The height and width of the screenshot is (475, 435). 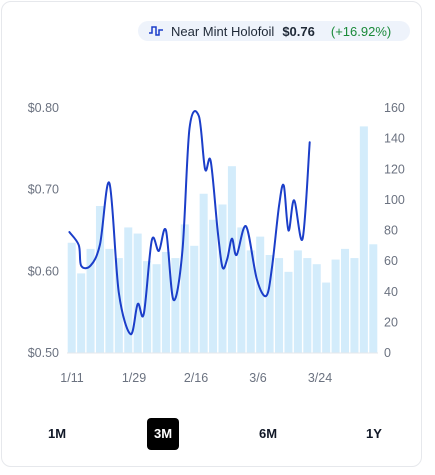 What do you see at coordinates (223, 31) in the screenshot?
I see `legend-series-name: Near Mint Holofoil` at bounding box center [223, 31].